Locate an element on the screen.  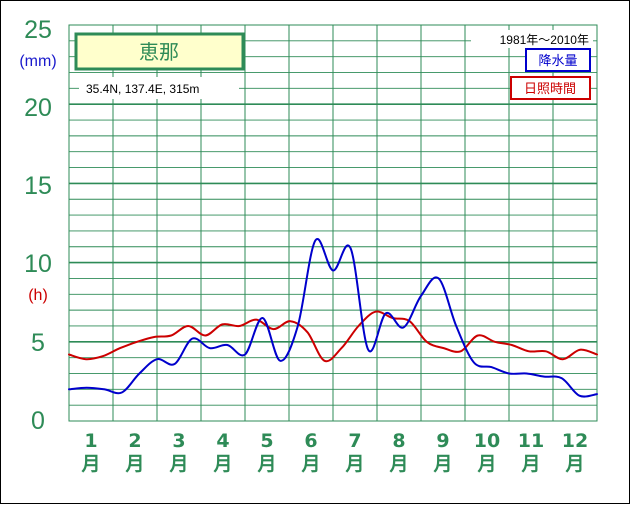
month-number-label: 9 is located at coordinates (442, 441).